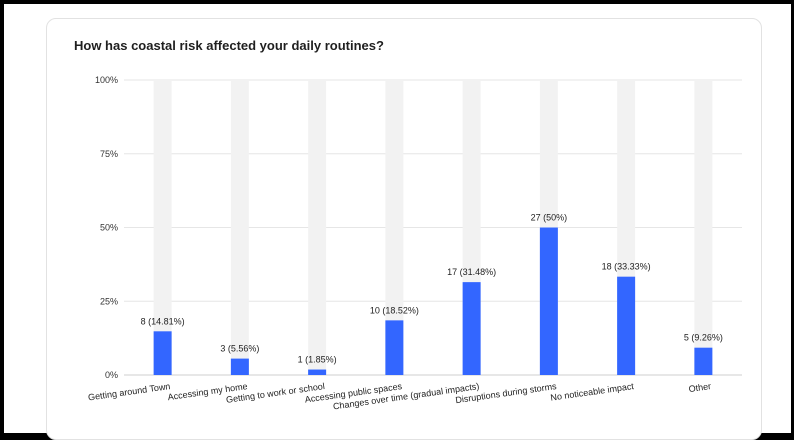  Describe the element at coordinates (109, 154) in the screenshot. I see `y-tick-label: 75%` at that location.